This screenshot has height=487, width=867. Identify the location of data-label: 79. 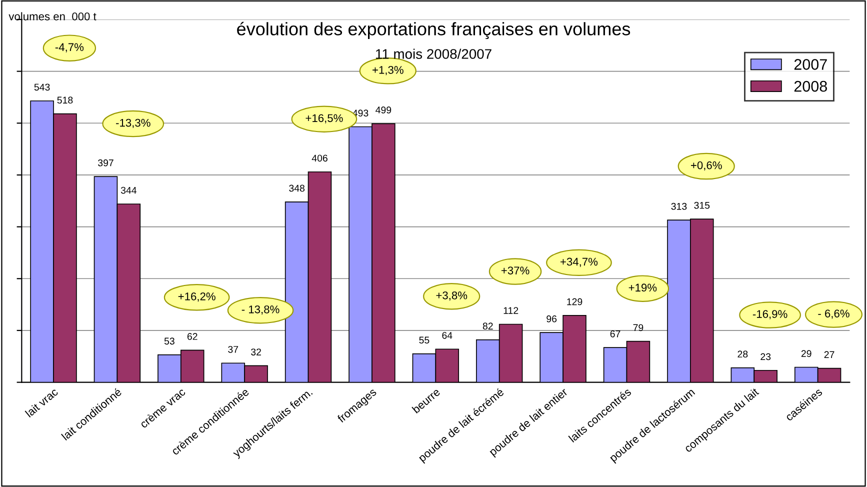
(638, 328).